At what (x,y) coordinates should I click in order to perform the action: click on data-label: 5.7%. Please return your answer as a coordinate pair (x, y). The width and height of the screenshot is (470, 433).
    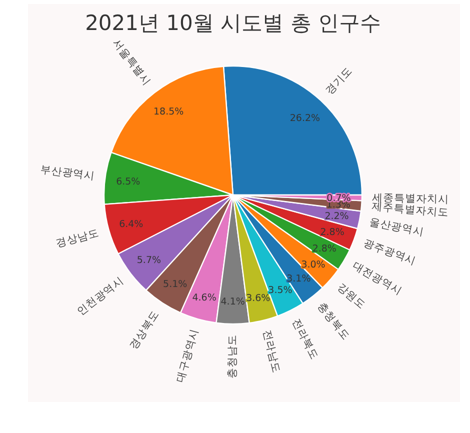
    Looking at the image, I should click on (149, 260).